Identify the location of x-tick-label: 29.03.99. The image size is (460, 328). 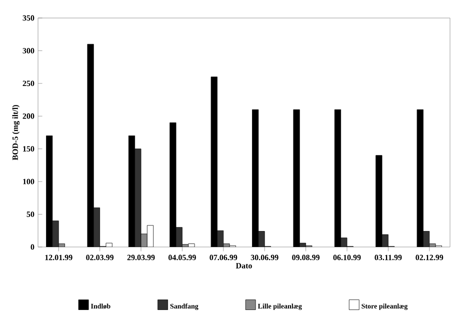
(141, 257).